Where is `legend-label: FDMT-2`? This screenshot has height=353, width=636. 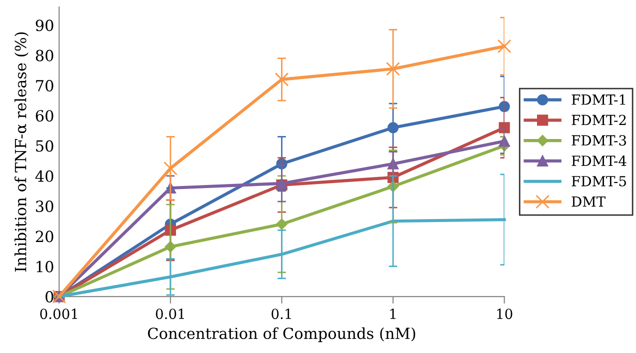
legend-label: FDMT-2 is located at coordinates (599, 120).